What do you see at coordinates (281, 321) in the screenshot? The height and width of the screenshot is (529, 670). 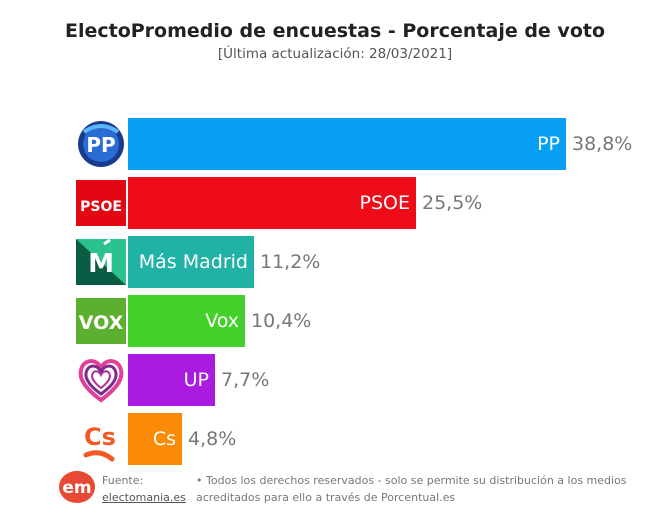 I see `bar-value-label: 10,4%` at bounding box center [281, 321].